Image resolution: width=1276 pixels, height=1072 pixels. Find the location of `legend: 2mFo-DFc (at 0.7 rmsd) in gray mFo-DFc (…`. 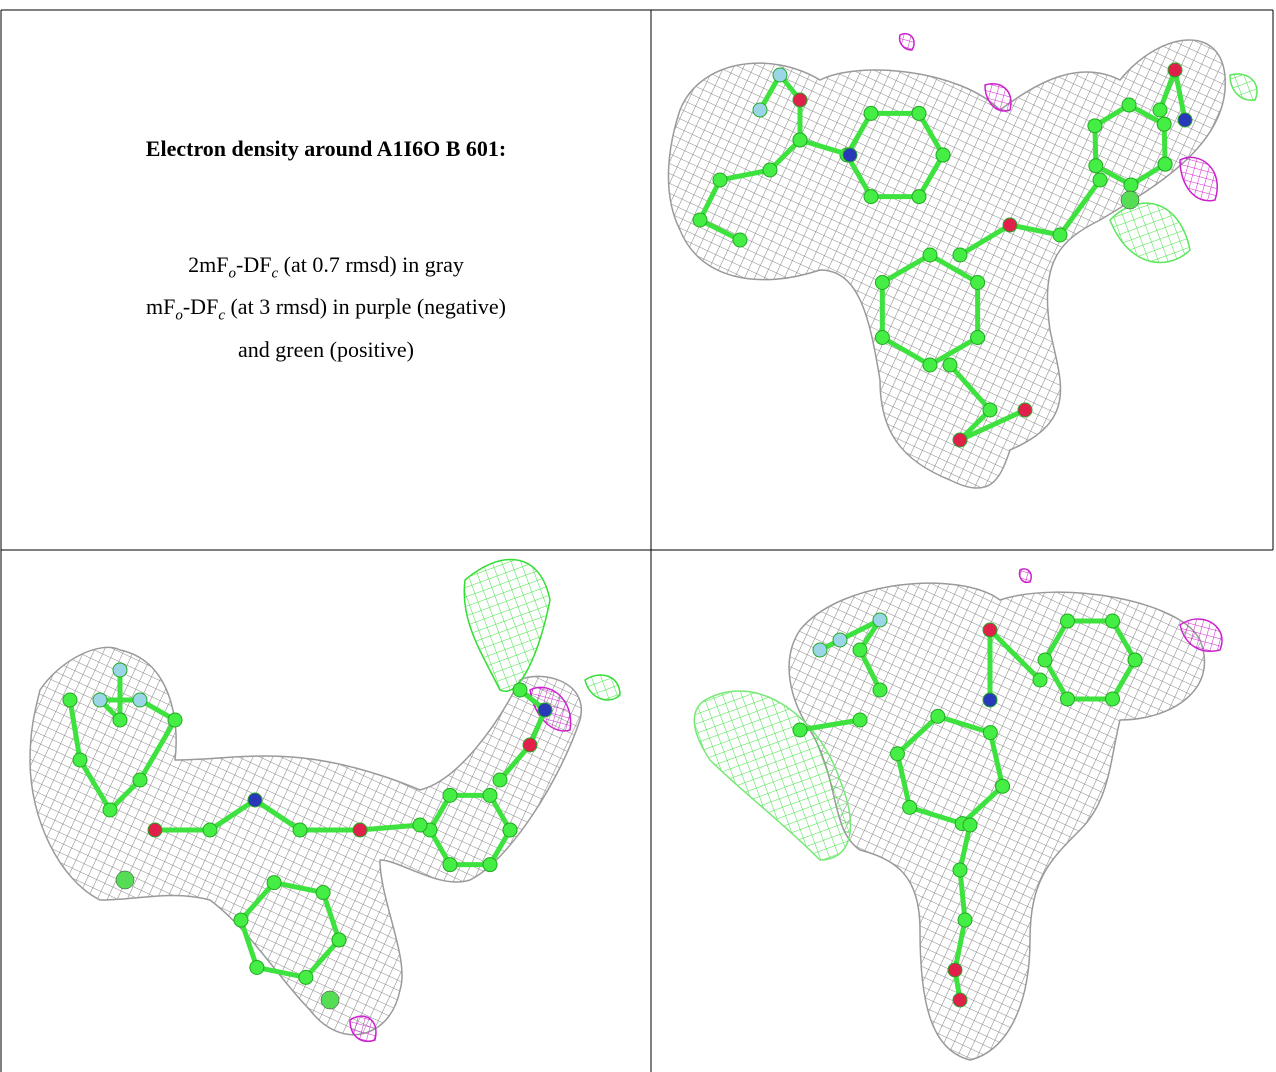

legend: 2mFo-DFc (at 0.7 rmsd) in gray mFo-DFc (… is located at coordinates (326, 307).